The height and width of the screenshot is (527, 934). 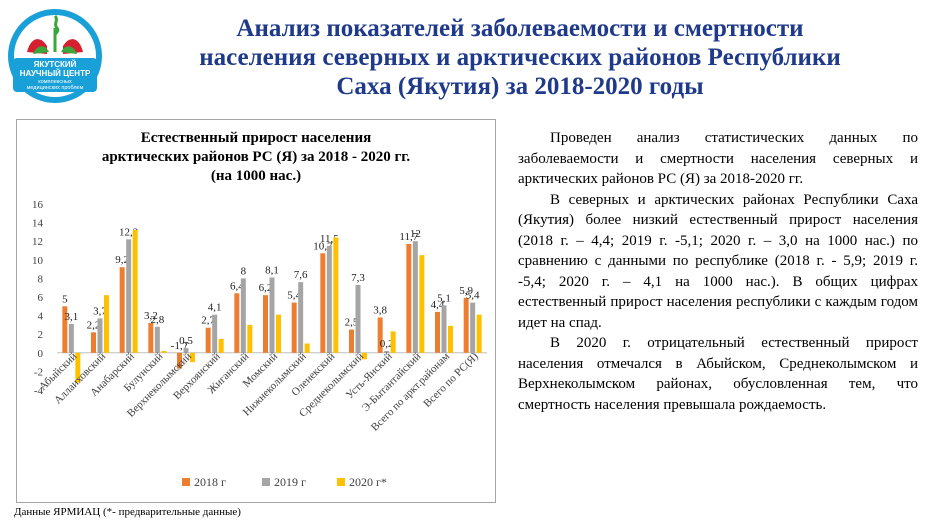 What do you see at coordinates (380, 310) in the screenshot?
I see `data-label: 3,8` at bounding box center [380, 310].